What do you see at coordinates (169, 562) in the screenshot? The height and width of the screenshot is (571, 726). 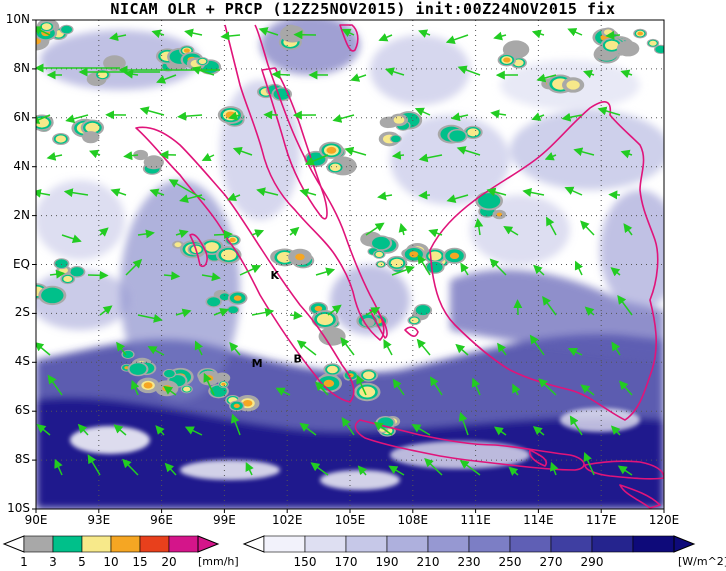 I see `precip-colorbar-label: 20` at bounding box center [169, 562].